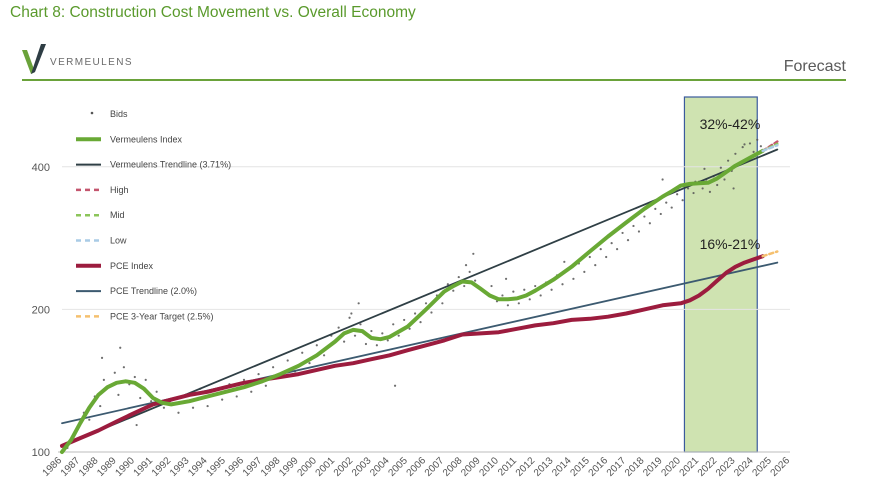 This screenshot has height=501, width=878. I want to click on x-tick-label-2020: 2020, so click(671, 467).